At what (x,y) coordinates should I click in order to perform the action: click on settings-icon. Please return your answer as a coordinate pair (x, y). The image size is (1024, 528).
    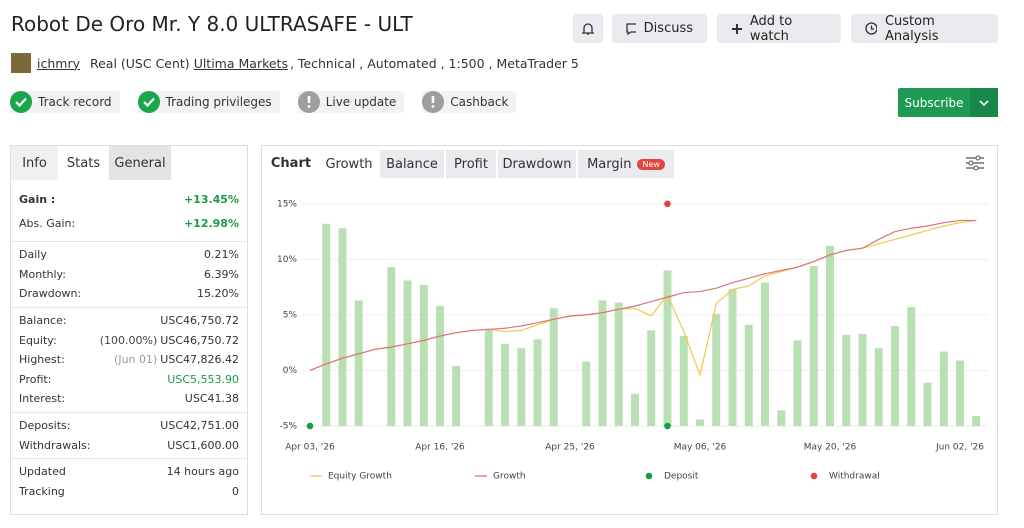
    Looking at the image, I should click on (975, 163).